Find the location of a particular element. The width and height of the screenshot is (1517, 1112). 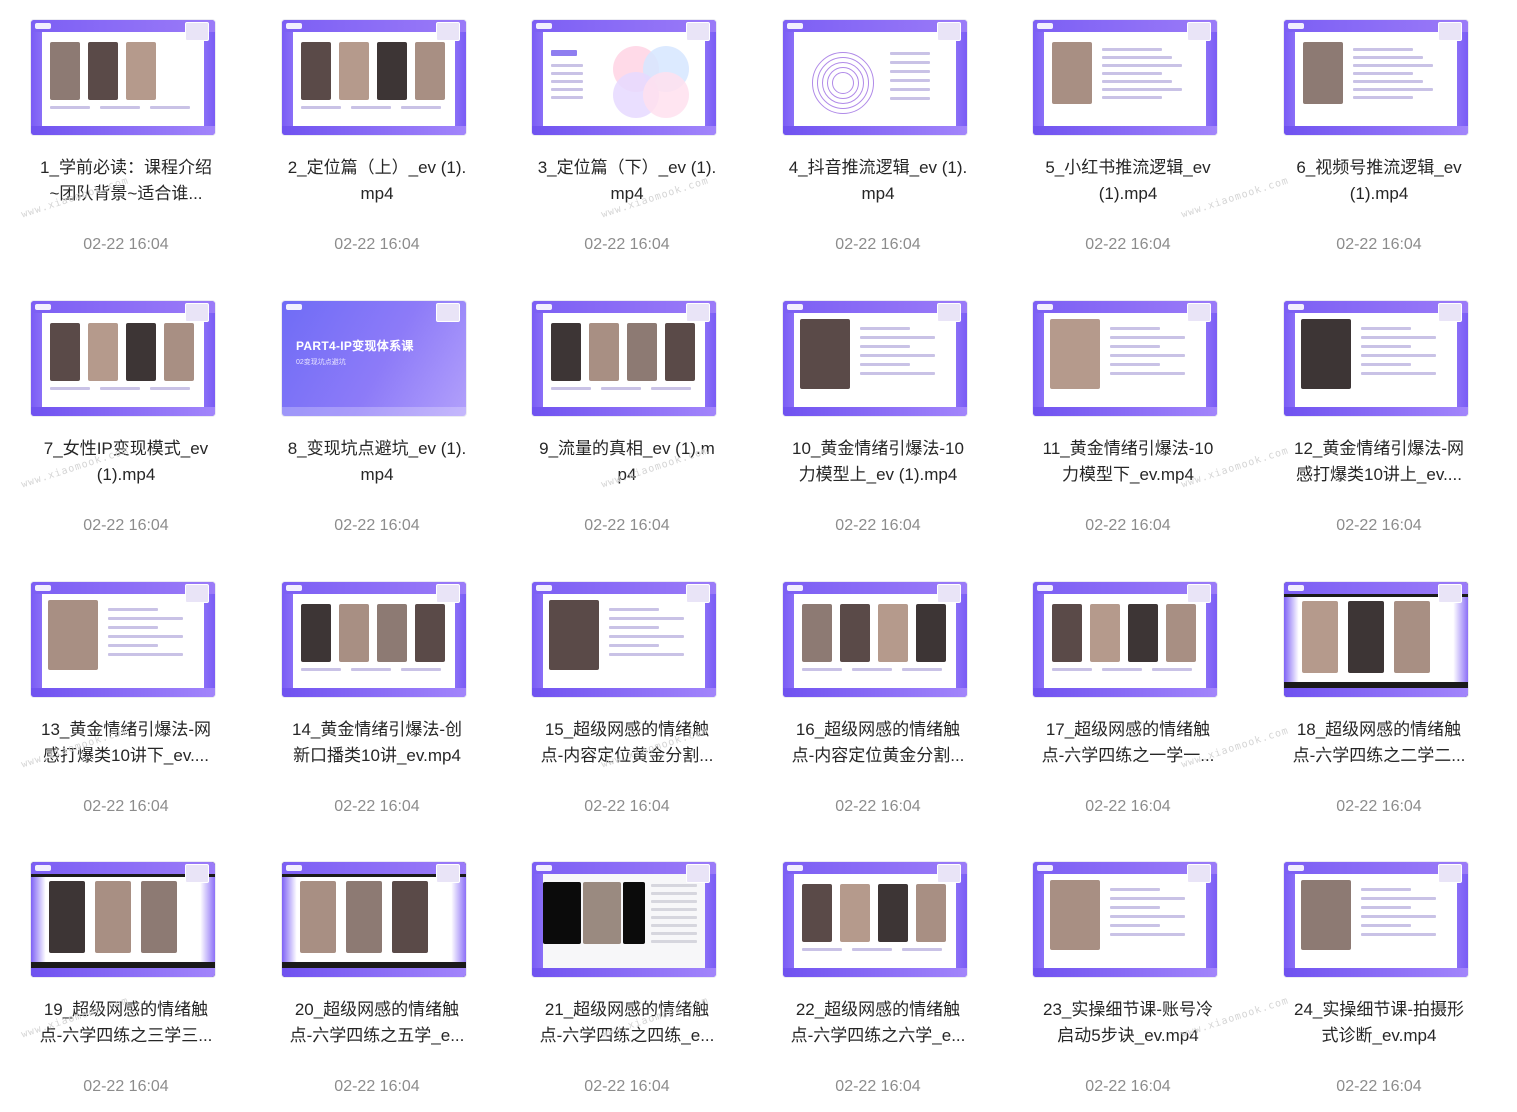

file-name-line-2: 式诊断_ev.mp4 is located at coordinates (1379, 1035).